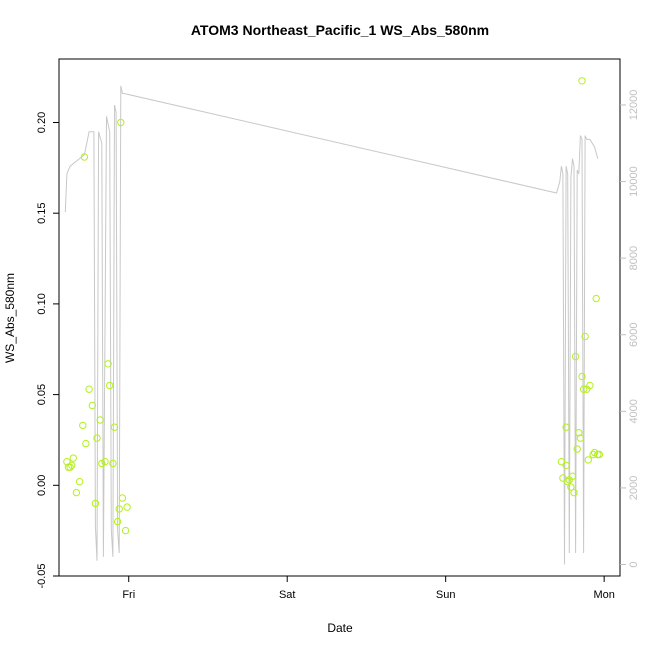  I want to click on y-axis-title: WS_Abs_580nm, so click(10, 318).